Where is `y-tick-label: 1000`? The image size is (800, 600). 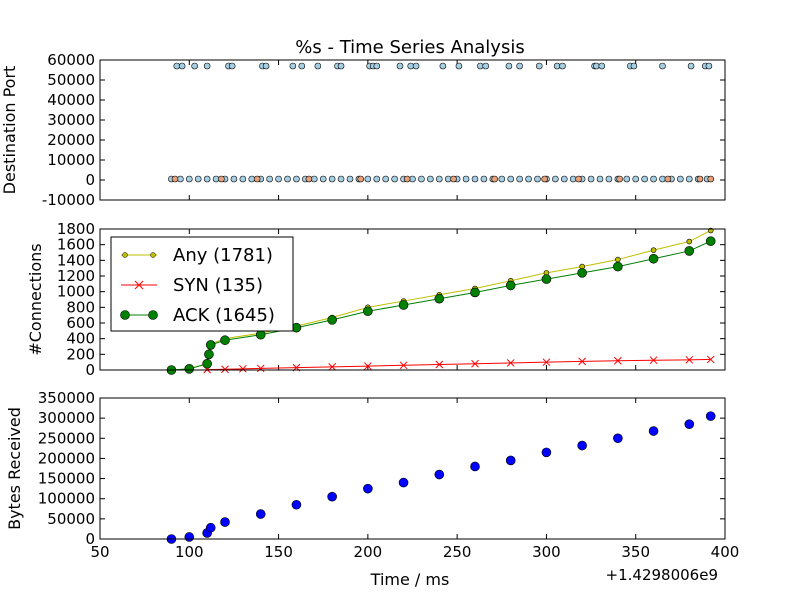
y-tick-label: 1000 is located at coordinates (76, 292).